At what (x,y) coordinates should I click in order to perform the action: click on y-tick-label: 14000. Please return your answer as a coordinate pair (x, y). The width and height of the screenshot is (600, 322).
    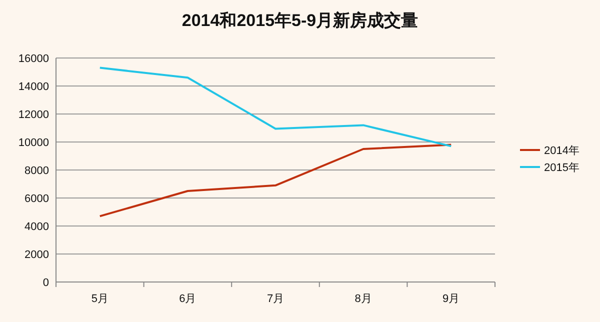
    Looking at the image, I should click on (33, 87).